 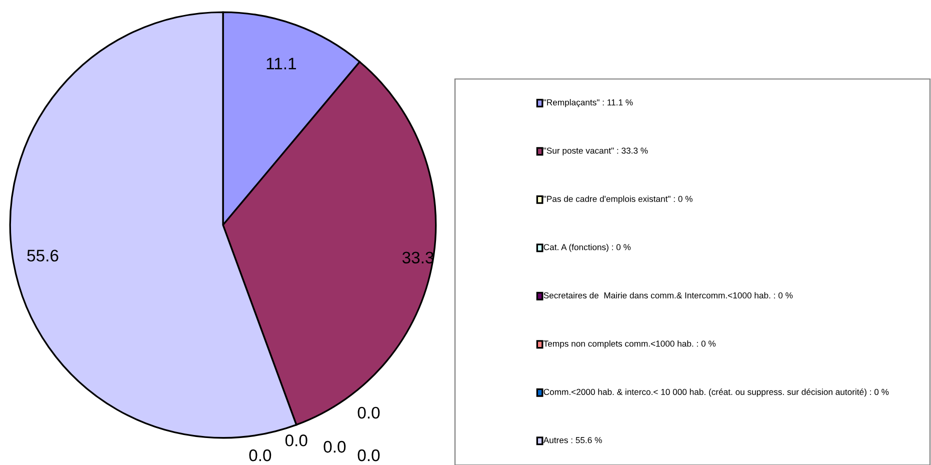 What do you see at coordinates (668, 295) in the screenshot?
I see `legend-label: Secretaires de Mairie dans comm.& Intercomm.<1000 hab. : 0 %` at bounding box center [668, 295].